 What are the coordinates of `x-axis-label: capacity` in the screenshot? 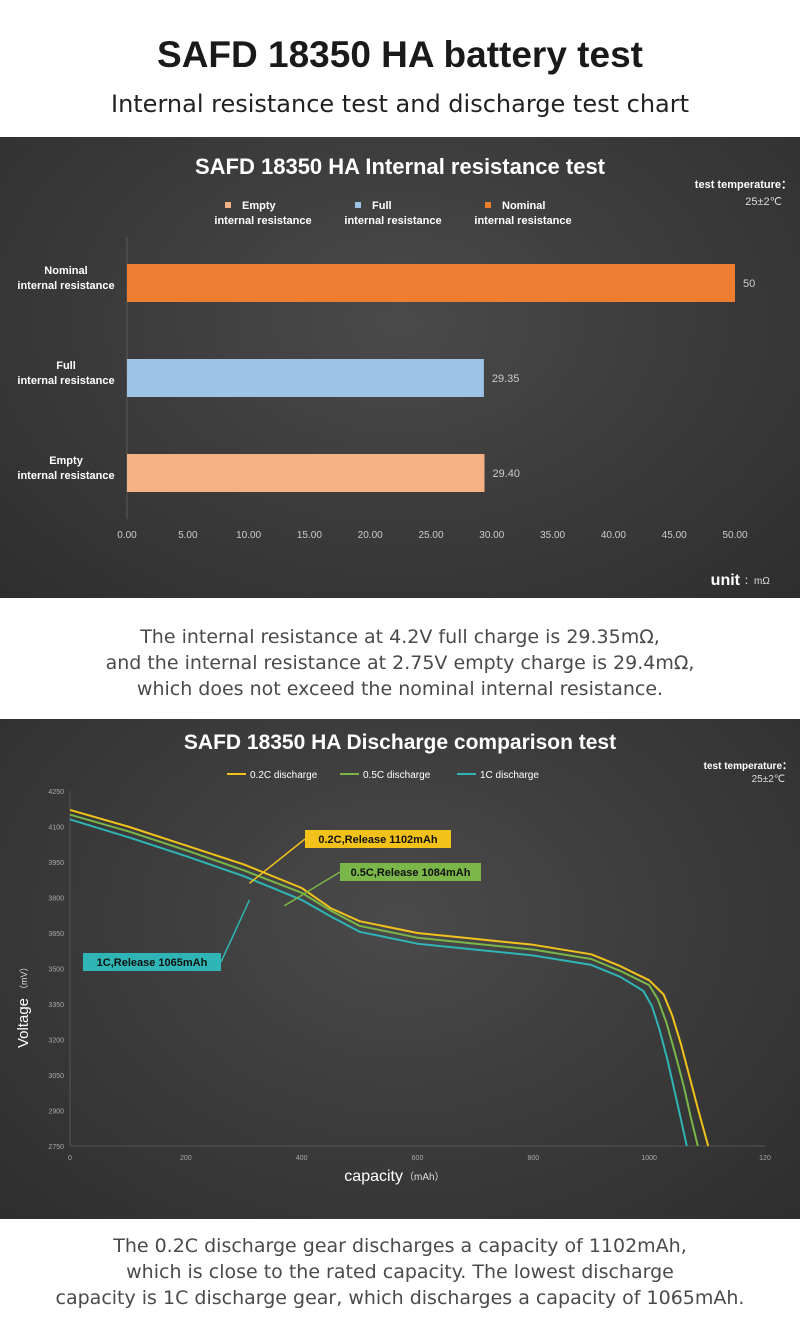 It's located at (373, 1176).